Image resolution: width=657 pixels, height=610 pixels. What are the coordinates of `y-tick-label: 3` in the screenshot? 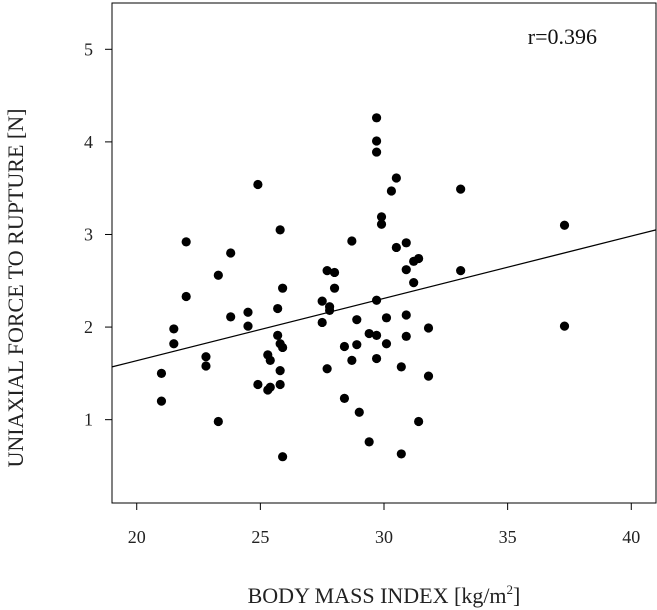 It's located at (88, 234).